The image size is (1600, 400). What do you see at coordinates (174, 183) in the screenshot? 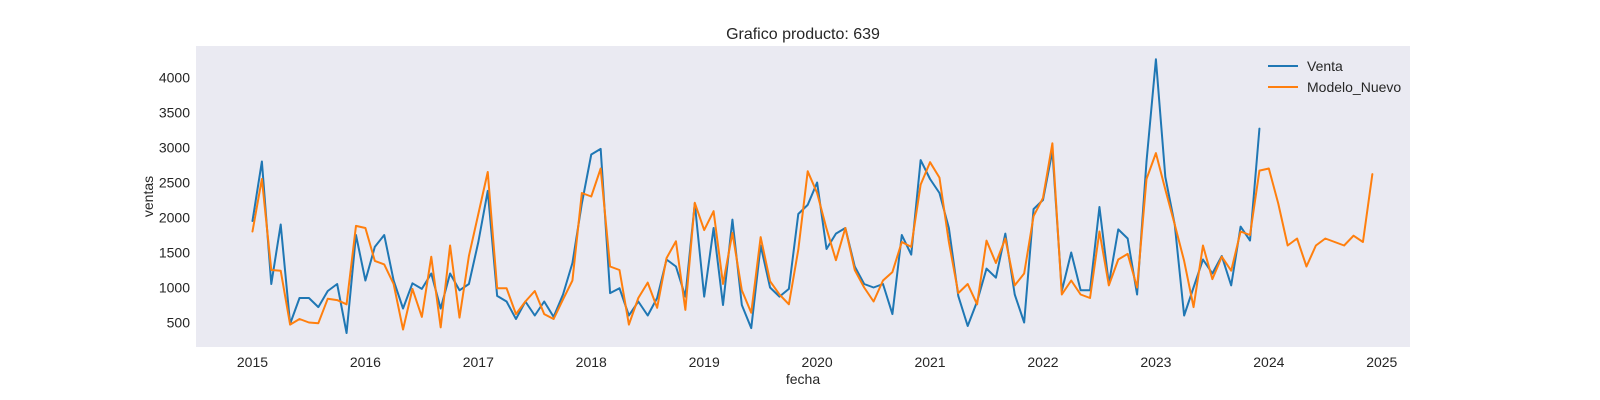
I see `y-tick-label: 2500` at bounding box center [174, 183].